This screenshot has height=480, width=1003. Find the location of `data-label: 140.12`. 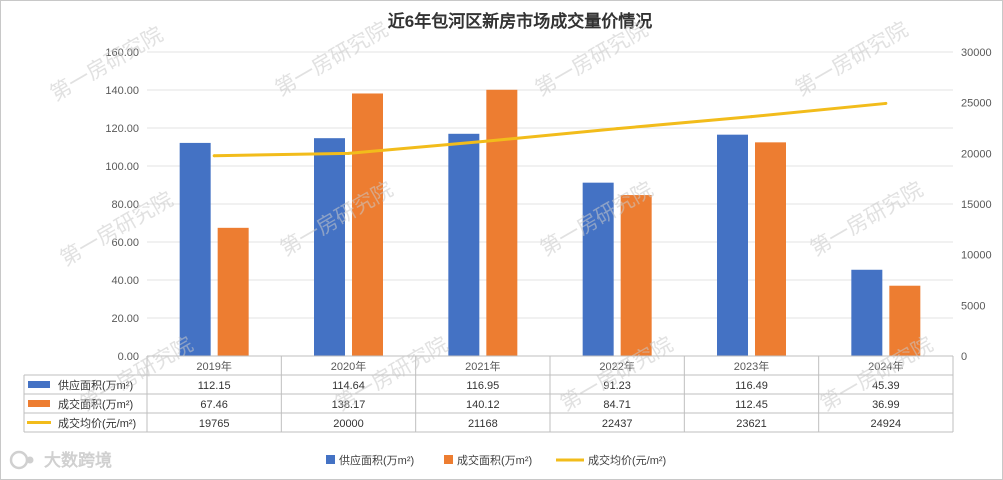

data-label: 140.12 is located at coordinates (483, 405).